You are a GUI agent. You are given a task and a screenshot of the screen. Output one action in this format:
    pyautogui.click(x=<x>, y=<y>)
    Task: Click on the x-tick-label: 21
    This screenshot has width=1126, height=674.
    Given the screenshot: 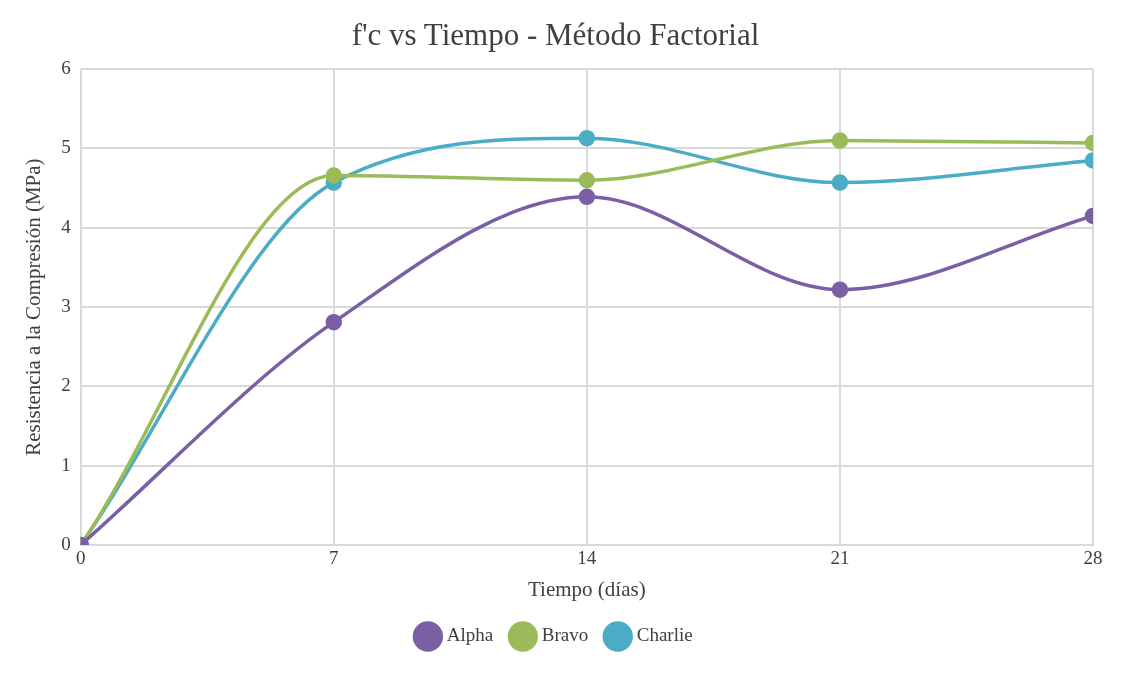 What is the action you would take?
    pyautogui.click(x=840, y=558)
    